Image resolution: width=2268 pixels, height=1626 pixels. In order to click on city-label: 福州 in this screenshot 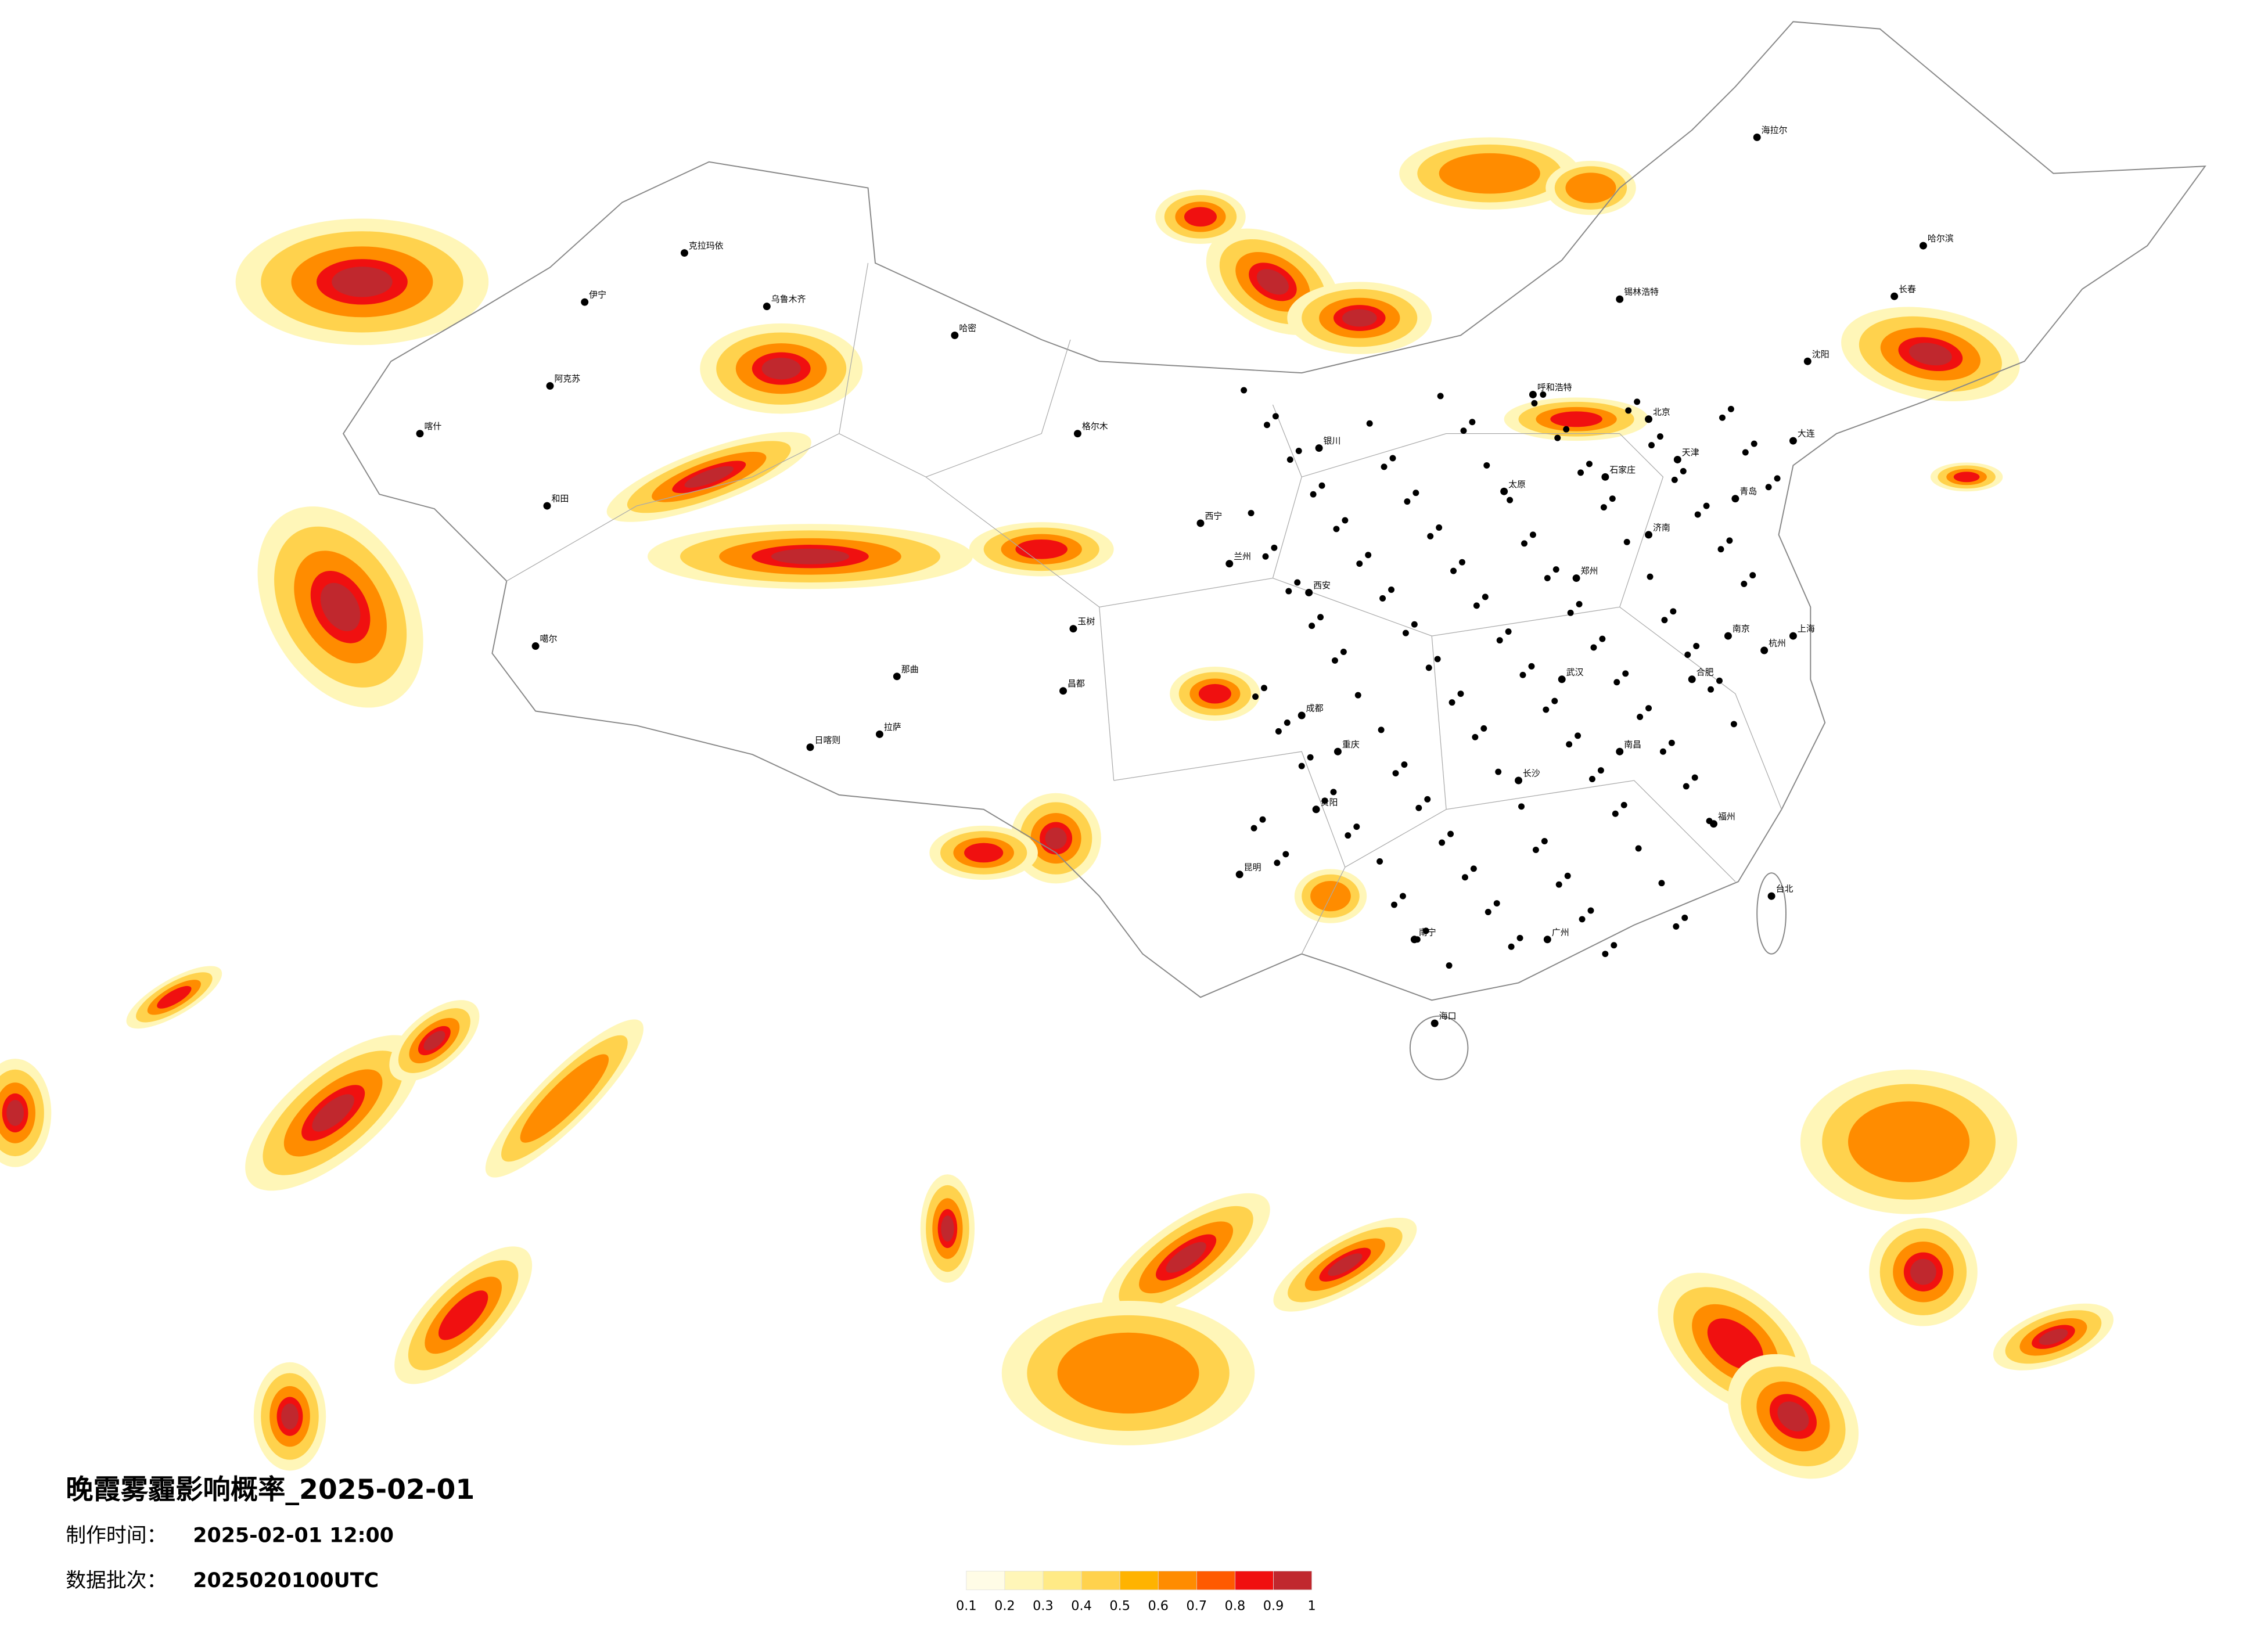, I will do `click(1726, 817)`.